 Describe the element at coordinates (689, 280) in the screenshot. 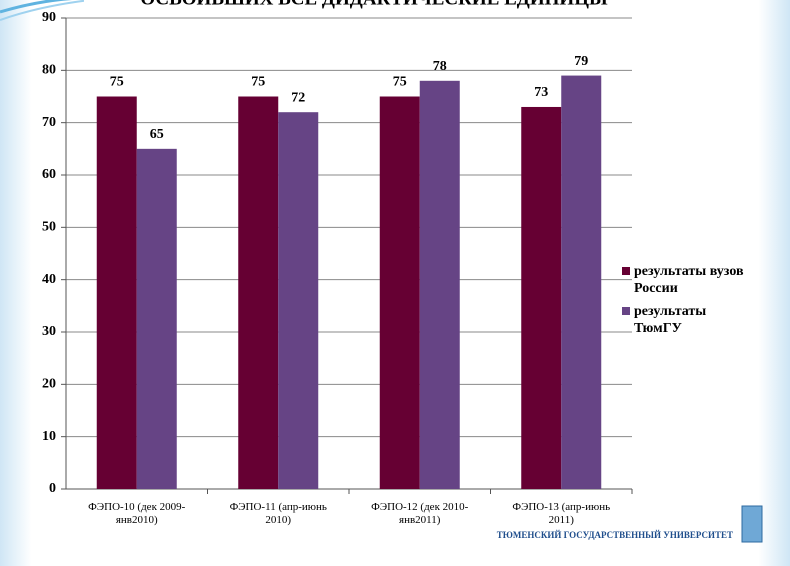

I see `legend-label: результаты вузов России` at that location.